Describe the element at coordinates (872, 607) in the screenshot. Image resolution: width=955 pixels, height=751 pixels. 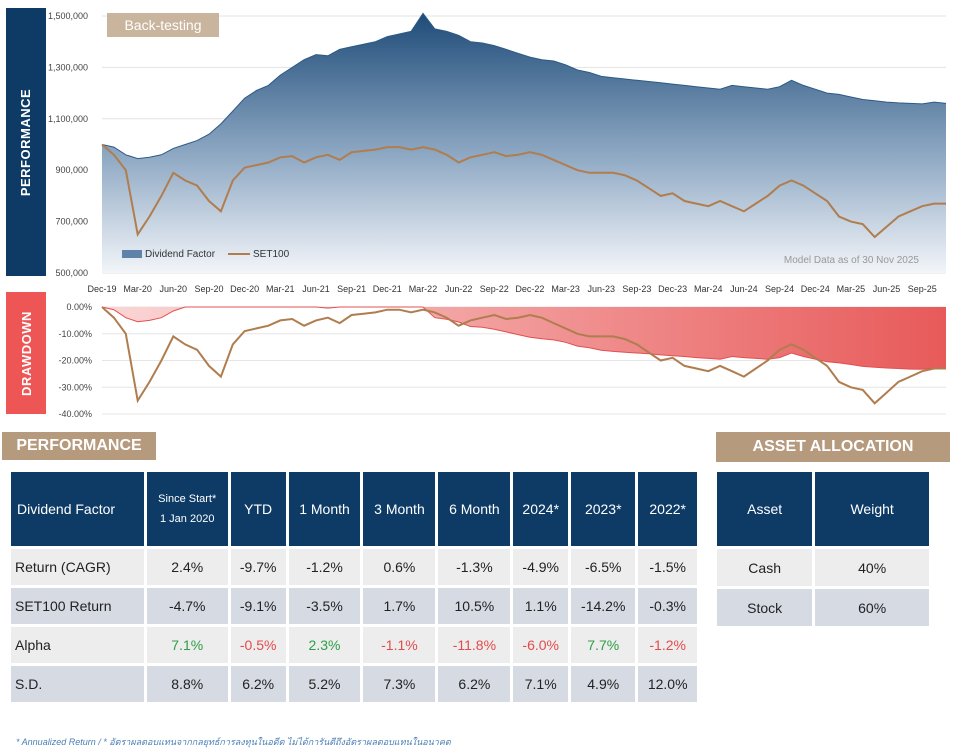
I see `allocation-weight: 60%` at that location.